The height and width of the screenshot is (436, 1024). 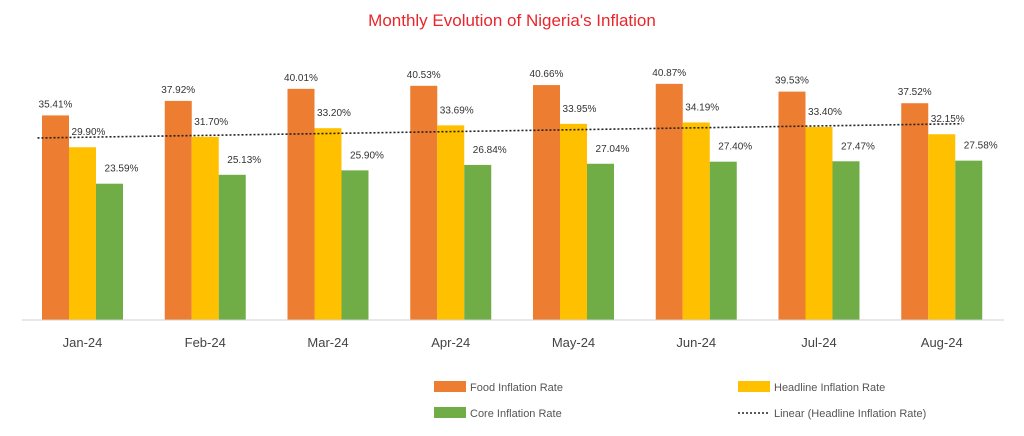 What do you see at coordinates (457, 110) in the screenshot?
I see `data-label-headline-inflation-rate-apr-24: 33.69%` at bounding box center [457, 110].